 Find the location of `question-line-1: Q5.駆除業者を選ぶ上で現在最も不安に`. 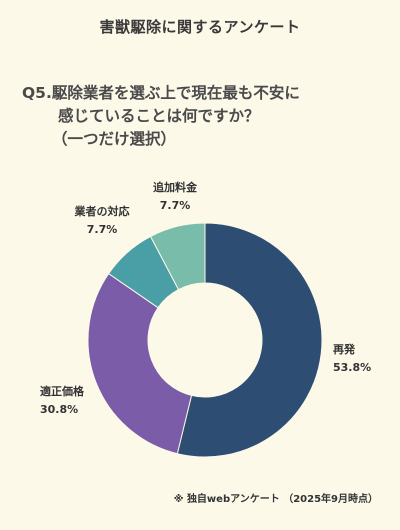

question-line-1: Q5.駆除業者を選ぶ上で現在最も不安に is located at coordinates (161, 93).